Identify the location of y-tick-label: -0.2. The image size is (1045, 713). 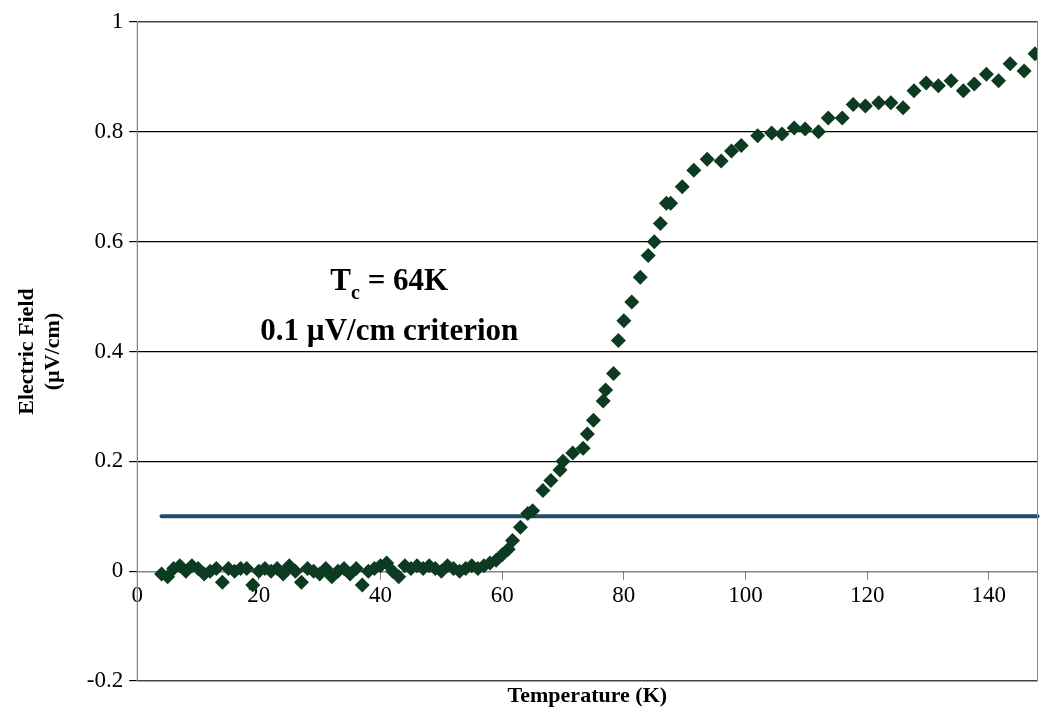
(105, 680).